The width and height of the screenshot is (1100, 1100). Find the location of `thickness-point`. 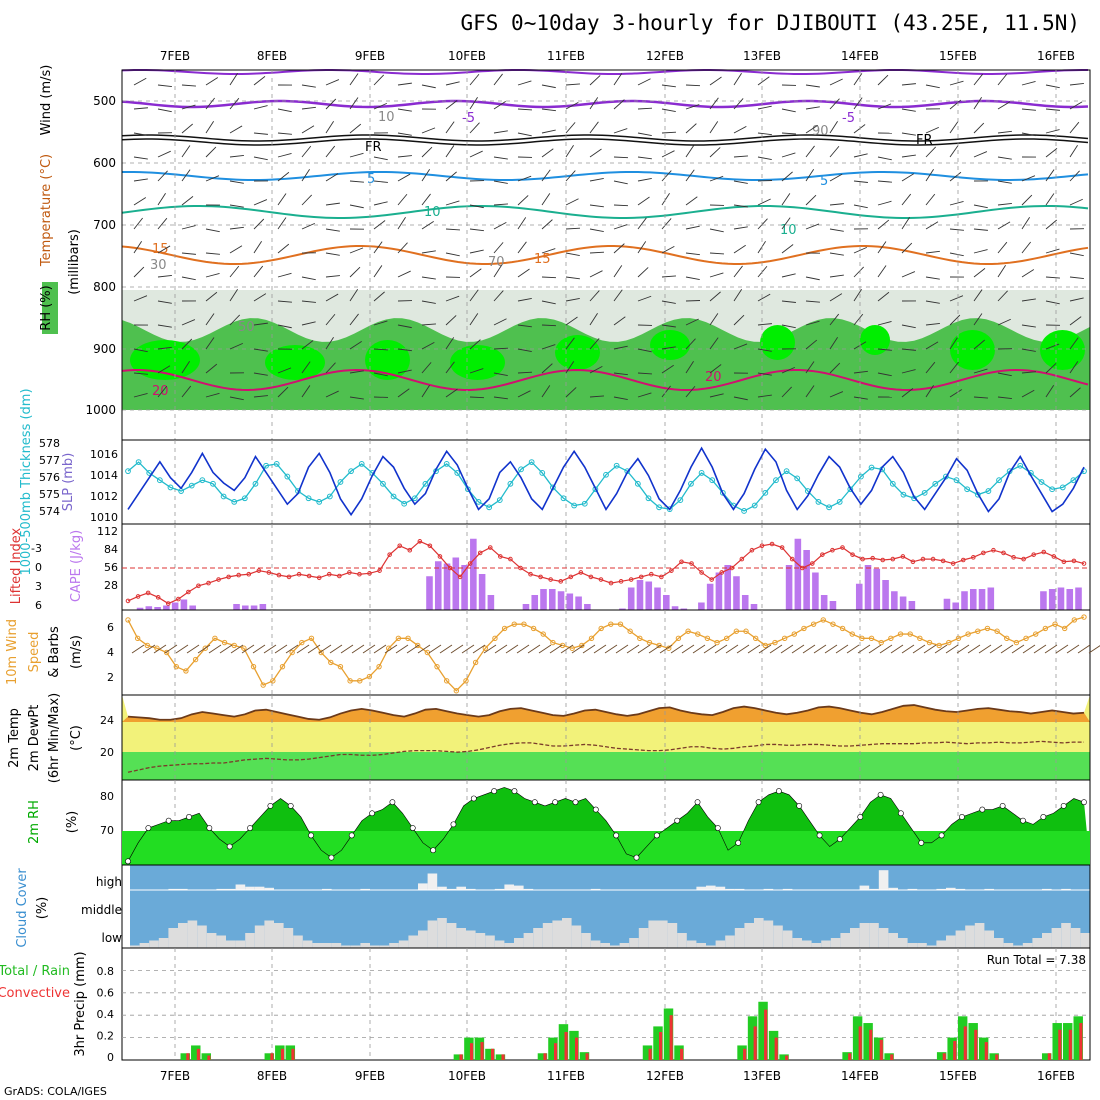

thickness-point is located at coordinates (680, 500).